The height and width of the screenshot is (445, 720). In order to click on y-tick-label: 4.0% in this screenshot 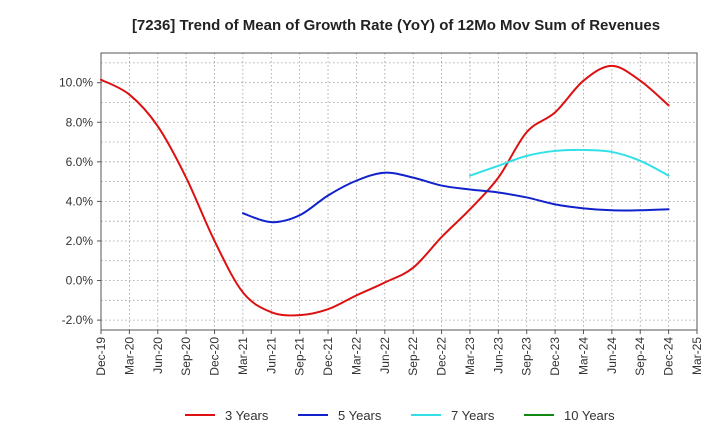, I will do `click(80, 201)`.